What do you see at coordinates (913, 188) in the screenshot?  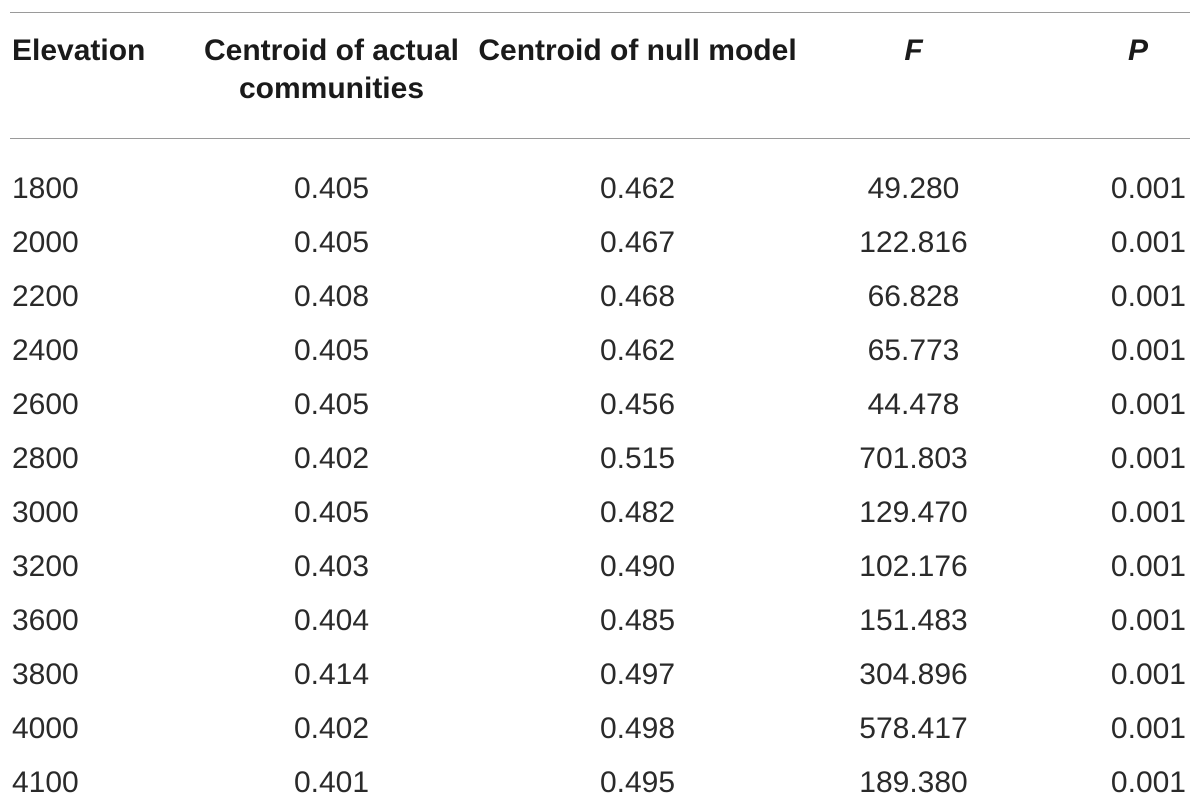 I see `cell-f: 49.280` at bounding box center [913, 188].